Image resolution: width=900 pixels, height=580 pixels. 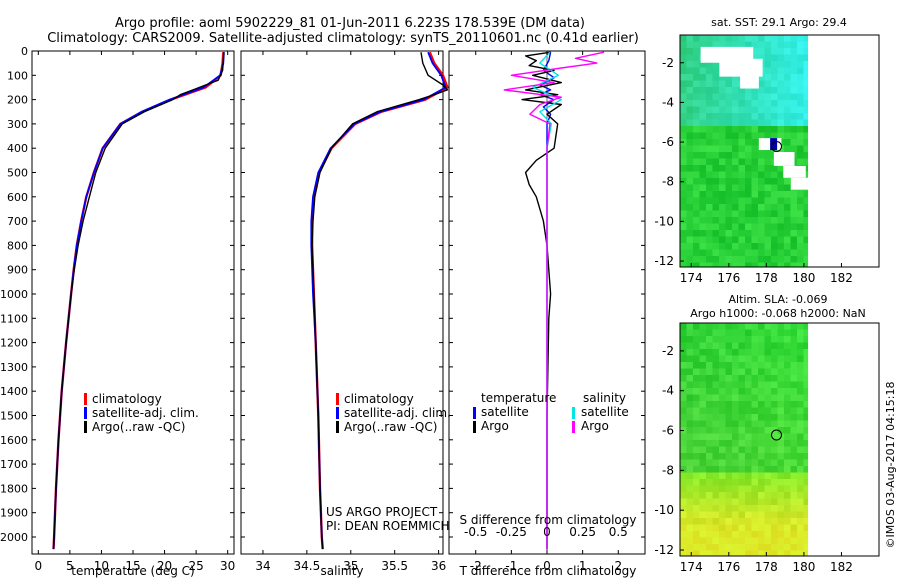 I want to click on s-tick-label: 0, so click(x=547, y=532).